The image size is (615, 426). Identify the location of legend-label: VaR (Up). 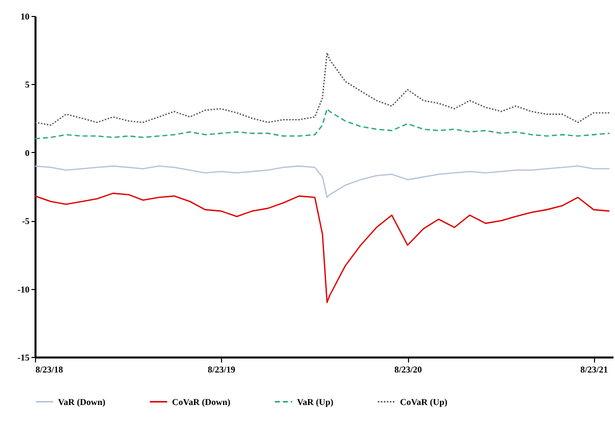
(315, 401).